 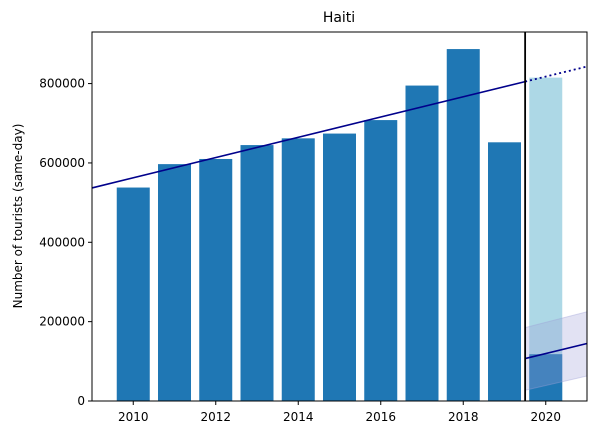 I want to click on x-tick-label-2014: 2014, so click(x=298, y=417).